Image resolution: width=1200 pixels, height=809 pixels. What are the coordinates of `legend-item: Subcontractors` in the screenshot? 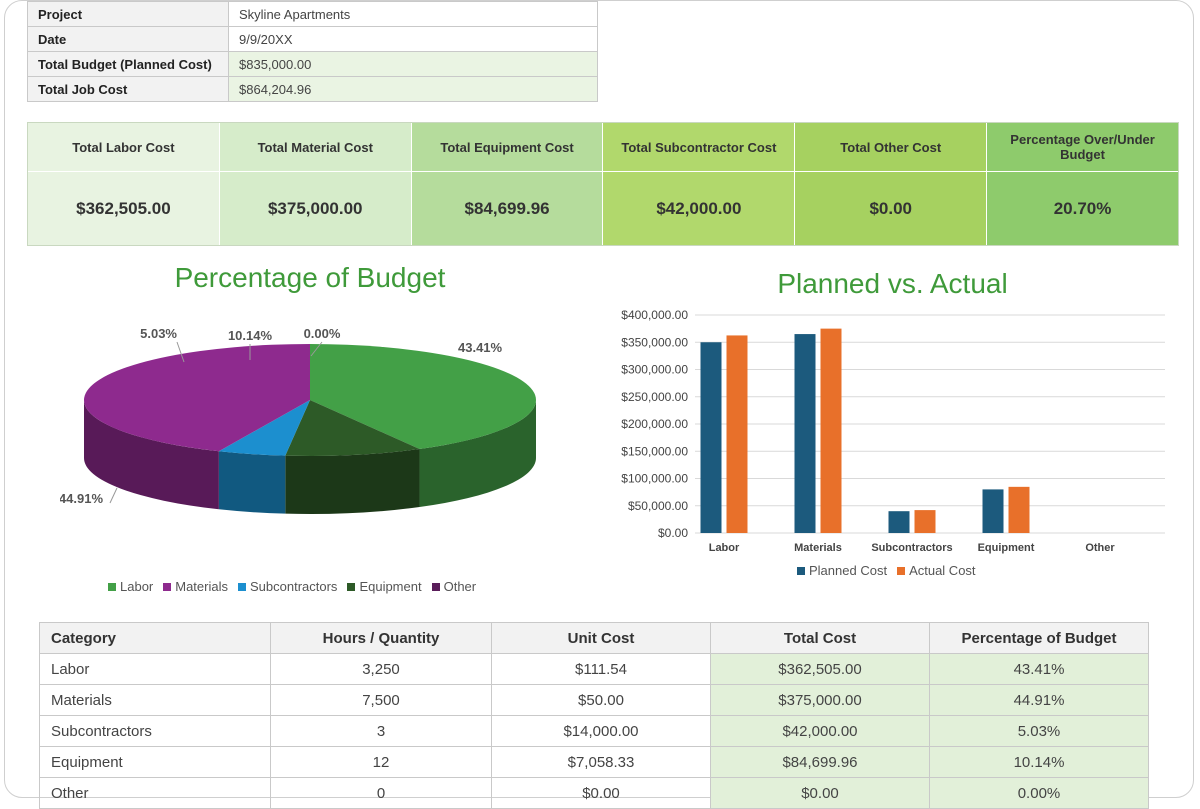 It's located at (287, 586).